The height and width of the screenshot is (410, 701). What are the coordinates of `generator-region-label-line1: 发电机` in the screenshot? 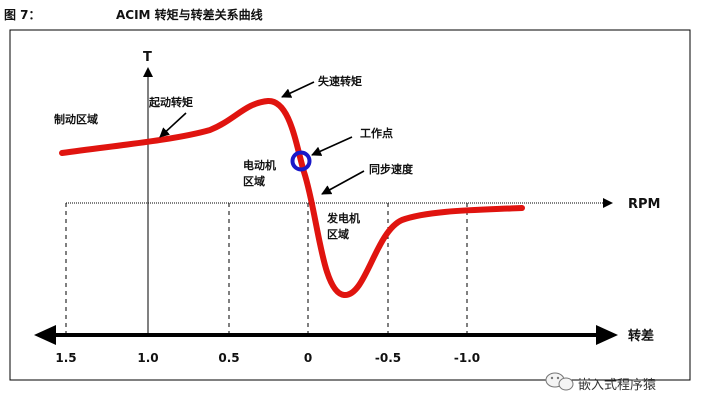 It's located at (343, 218).